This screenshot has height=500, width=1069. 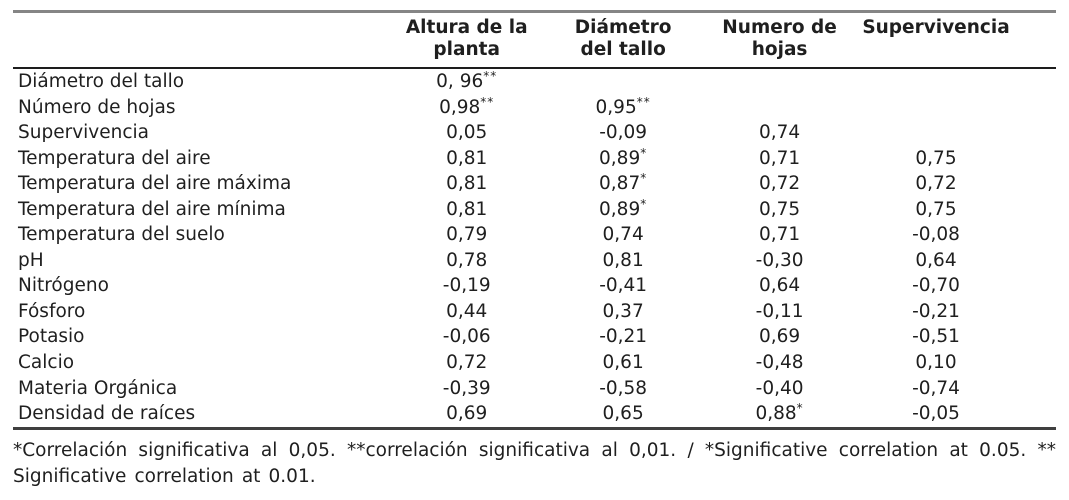 I want to click on cell-value: 0, 96**, so click(x=467, y=80).